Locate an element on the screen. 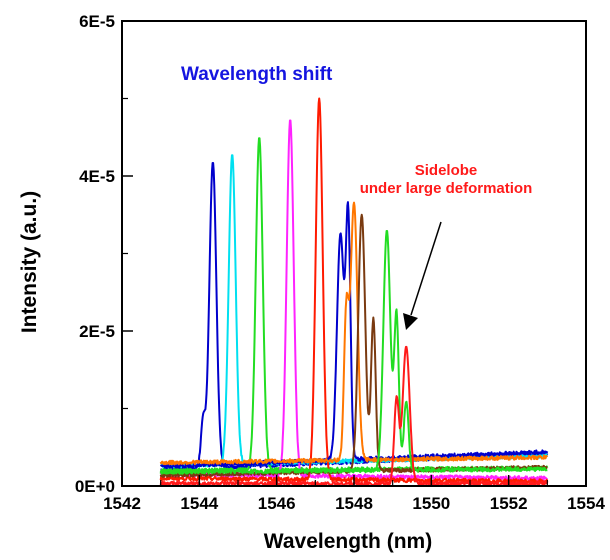 This screenshot has width=610, height=560. annotation-under-large-deformation: under large deformation is located at coordinates (446, 188).